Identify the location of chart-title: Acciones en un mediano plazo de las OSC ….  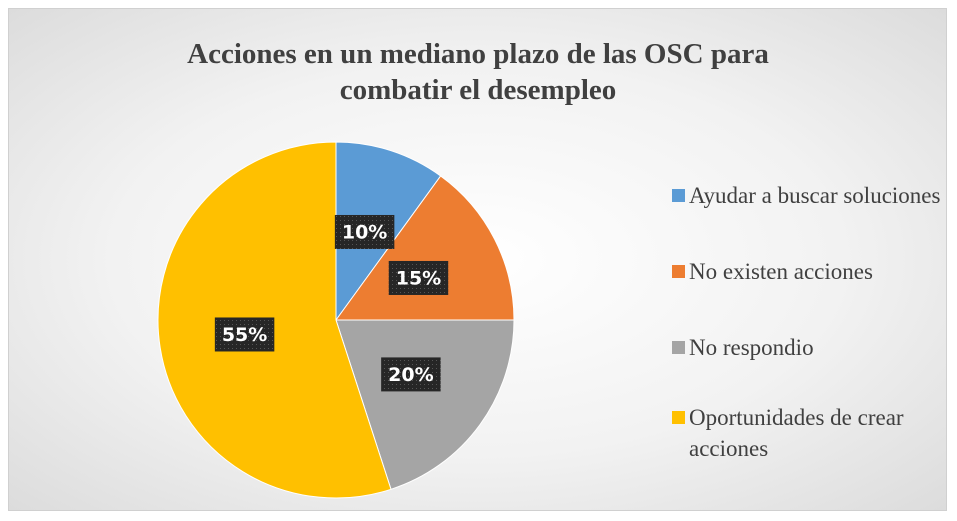
(478, 72).